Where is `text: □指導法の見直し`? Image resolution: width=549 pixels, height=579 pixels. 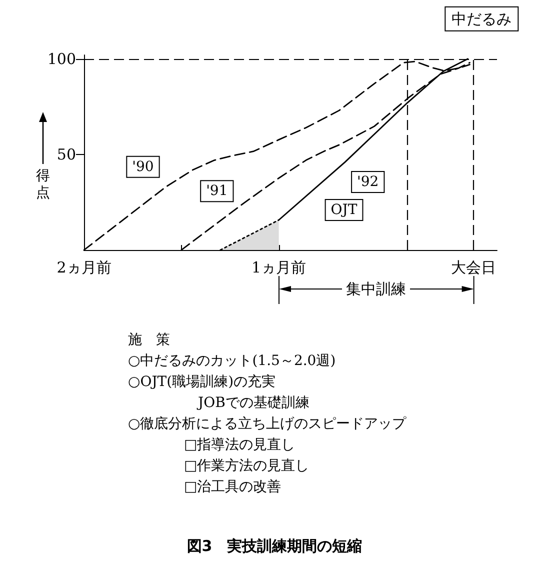
text: □指導法の見直し is located at coordinates (239, 445).